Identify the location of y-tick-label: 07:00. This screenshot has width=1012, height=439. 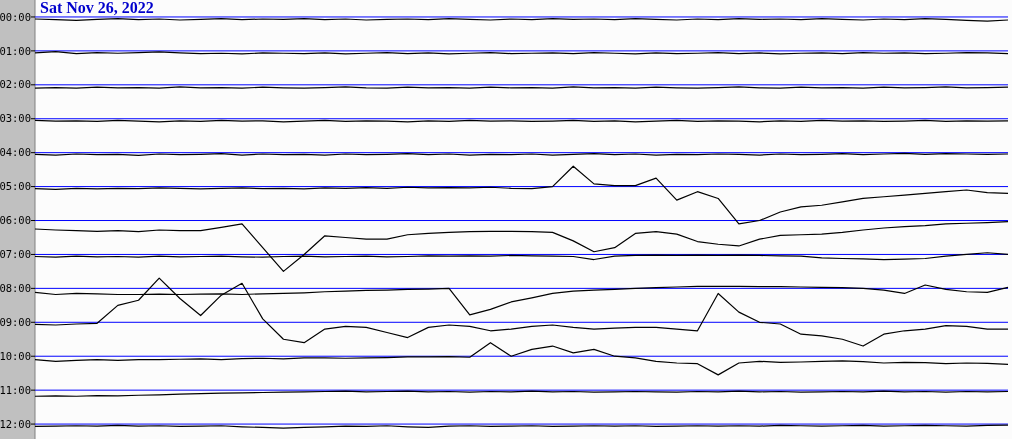
(15, 254).